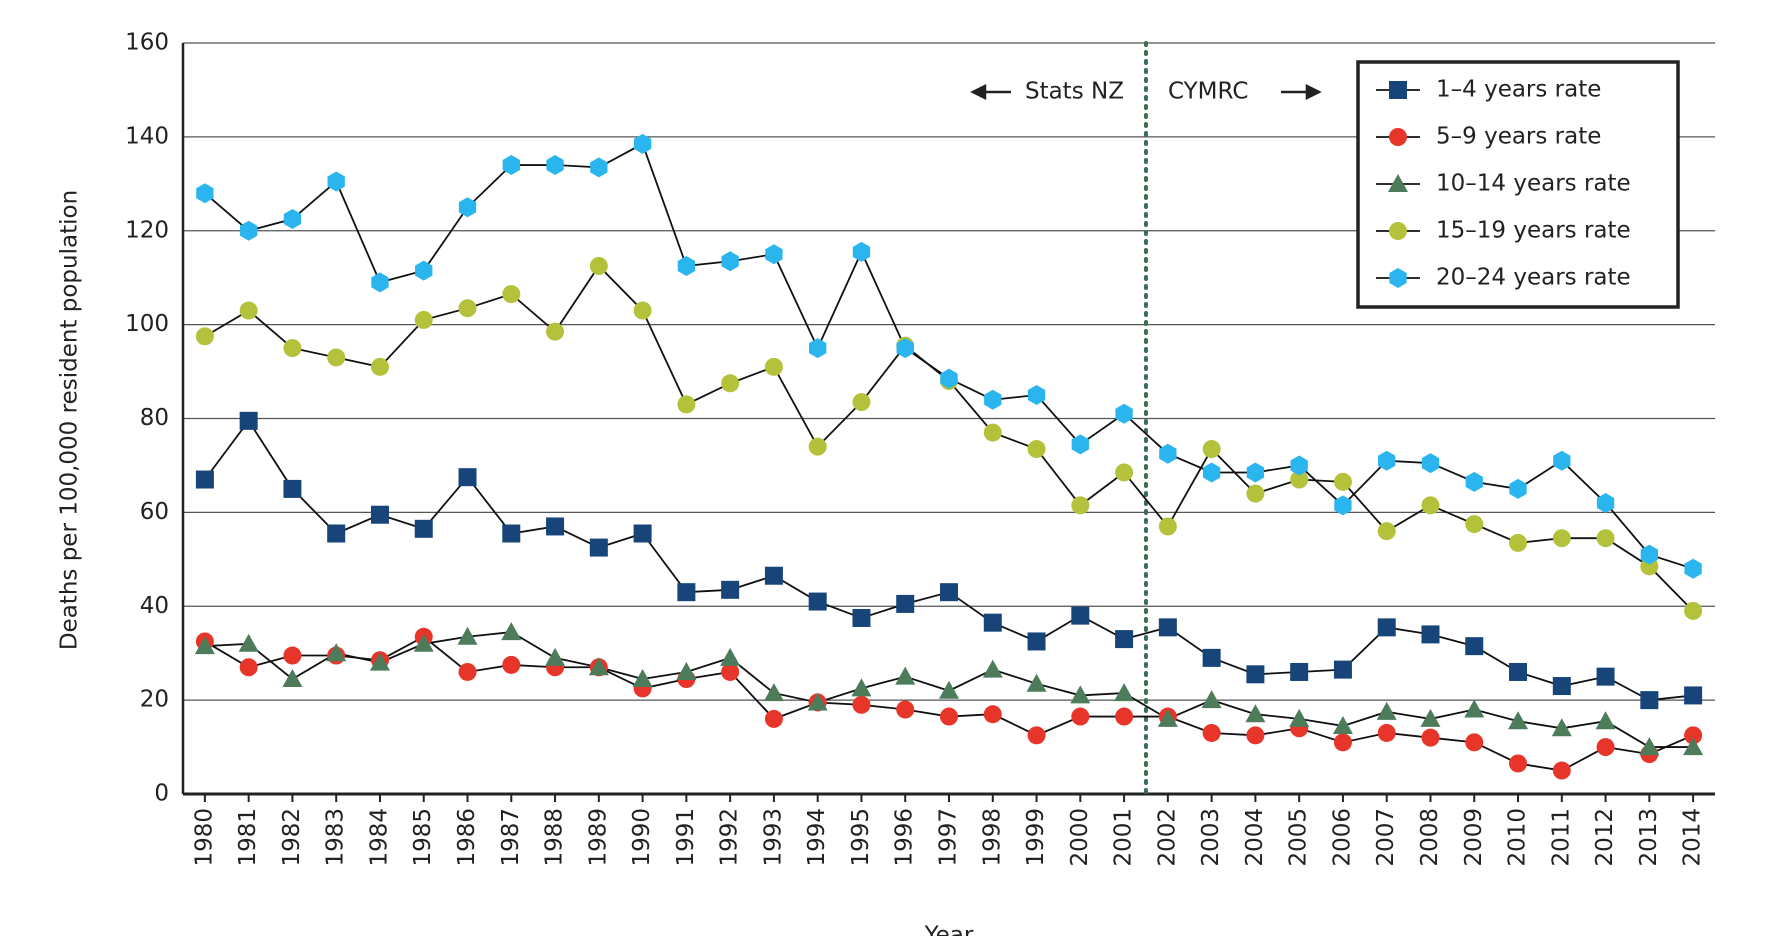 This screenshot has height=936, width=1766. Describe the element at coordinates (147, 230) in the screenshot. I see `y-tick-label: 120` at that location.